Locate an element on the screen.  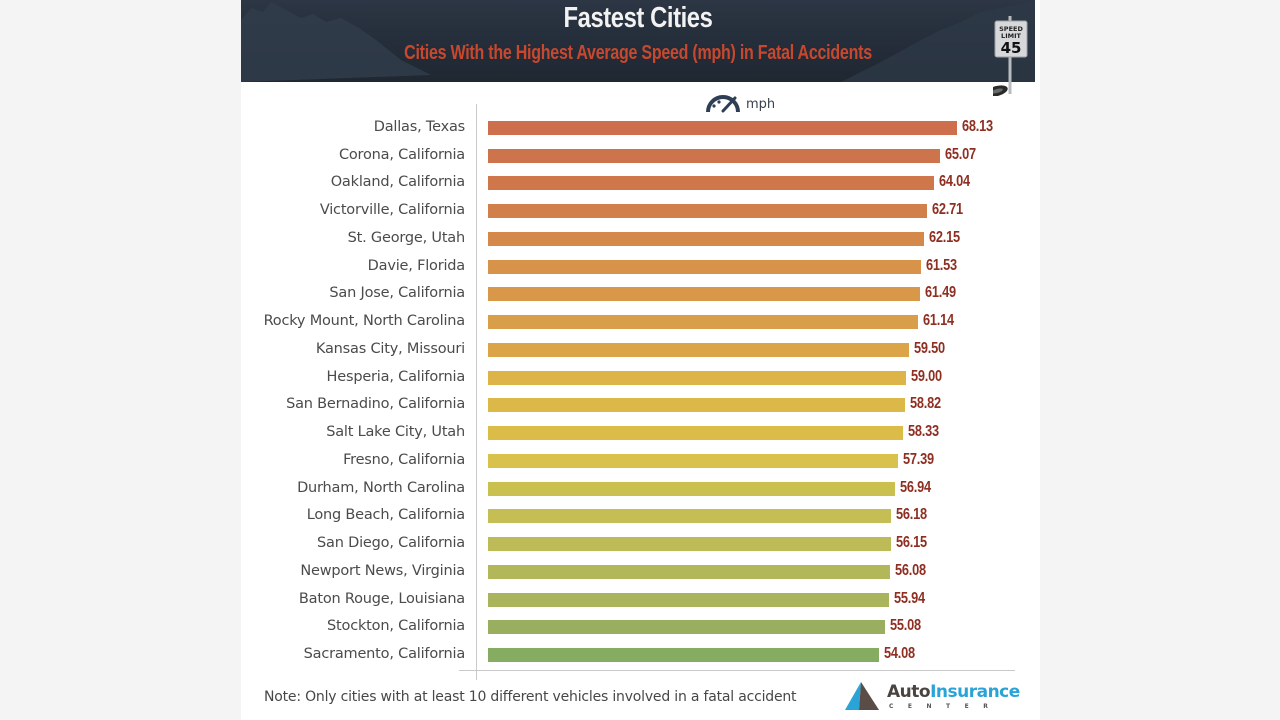
logo-subtext: CENTER is located at coordinates (946, 706).